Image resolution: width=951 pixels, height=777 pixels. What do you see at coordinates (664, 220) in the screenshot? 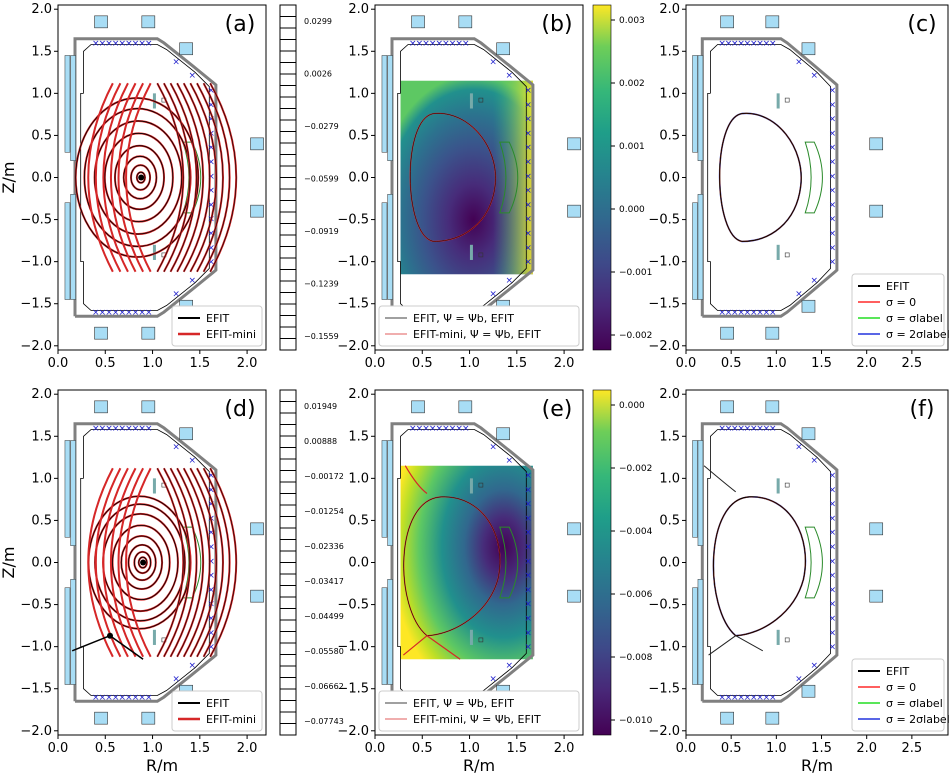
I see `y-tick-label: −0.5` at bounding box center [664, 220].